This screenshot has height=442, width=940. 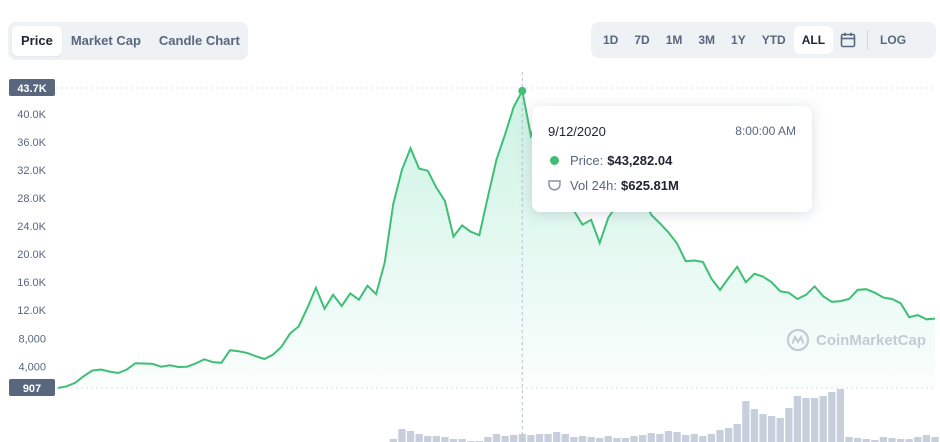 I want to click on range-7d-button: 7D, so click(x=642, y=40).